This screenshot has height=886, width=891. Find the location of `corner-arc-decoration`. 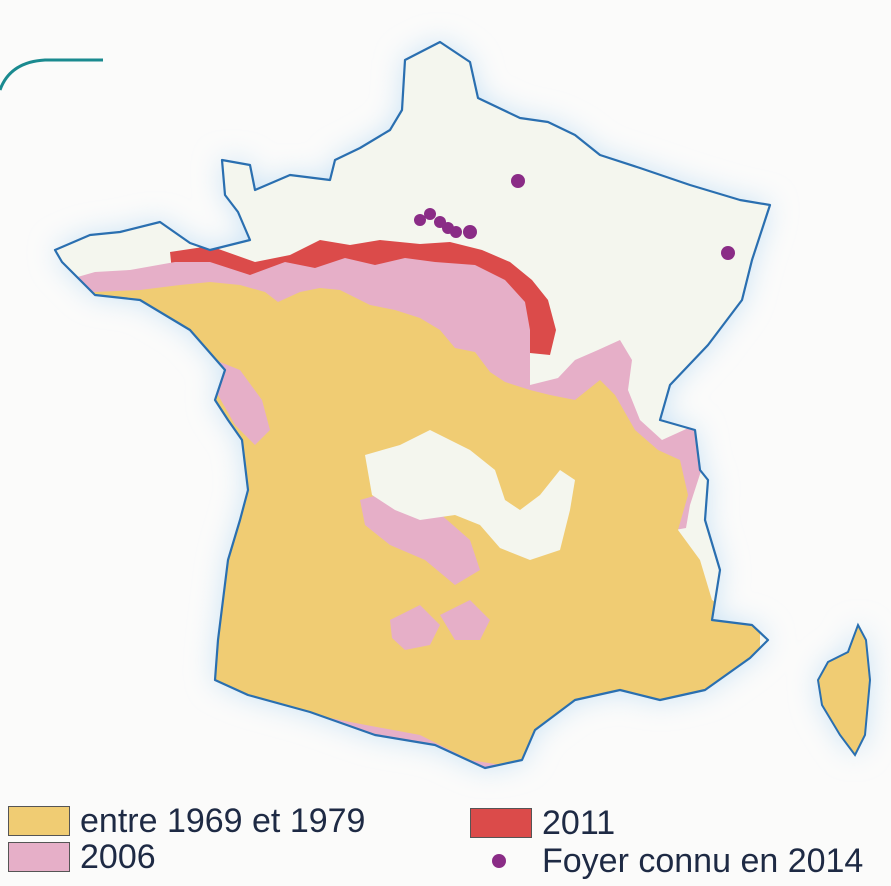

corner-arc-decoration is located at coordinates (51, 74).